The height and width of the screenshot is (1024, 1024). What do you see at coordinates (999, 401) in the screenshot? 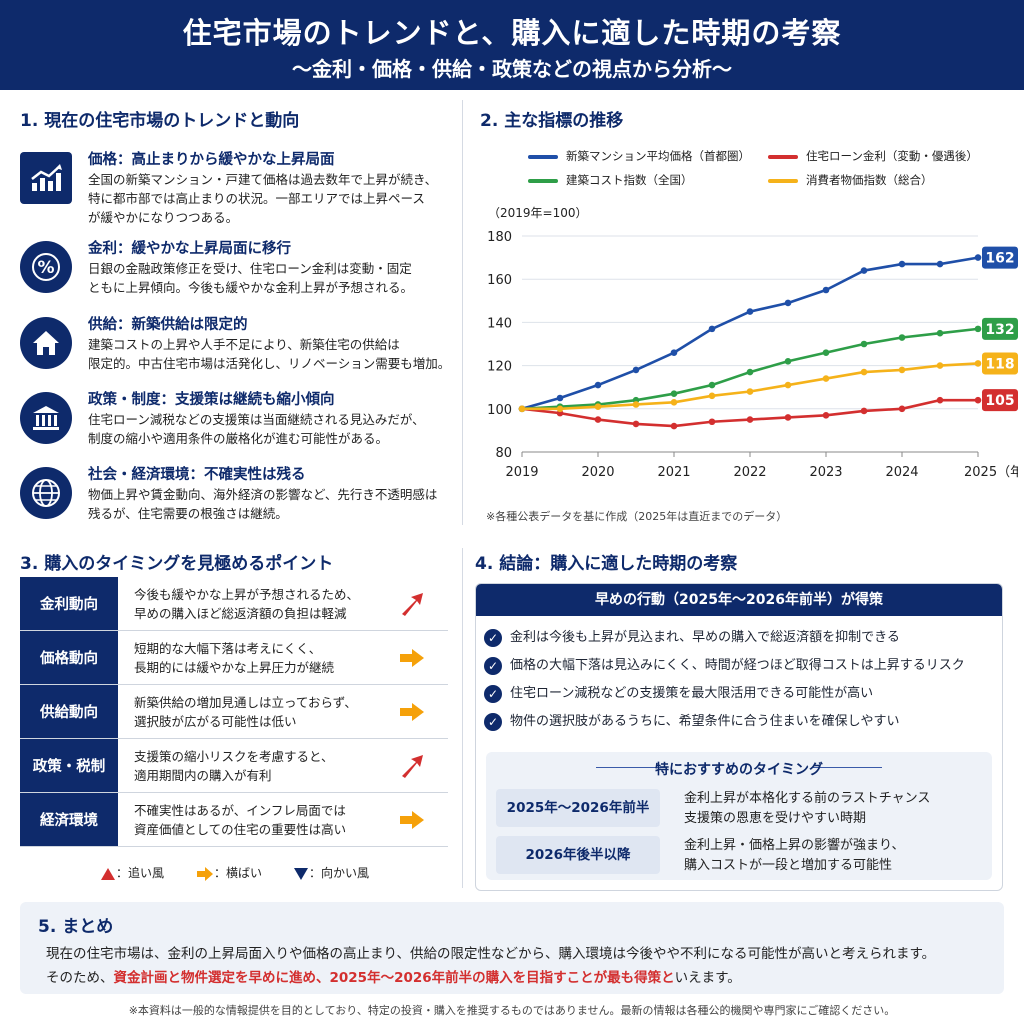
I see `end-label-1: 105` at bounding box center [999, 401].